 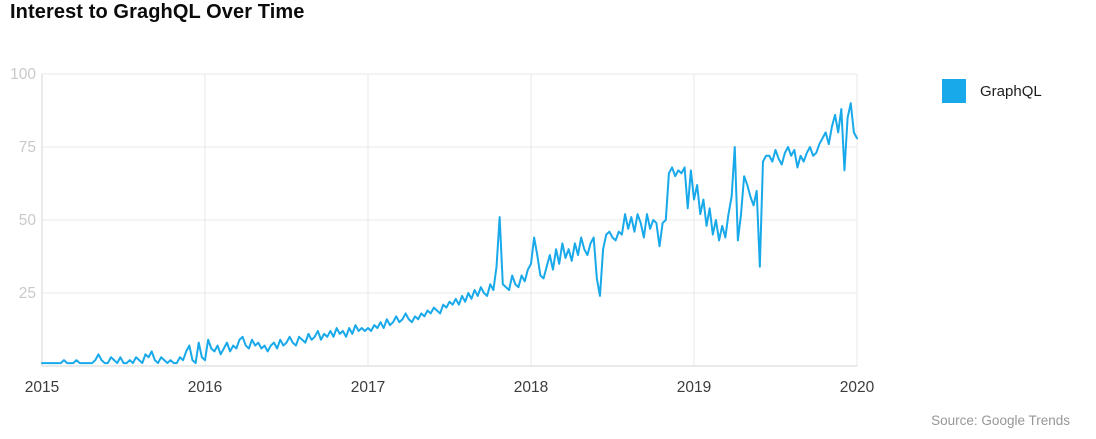 I want to click on legend-swatch-graphql, so click(x=954, y=91).